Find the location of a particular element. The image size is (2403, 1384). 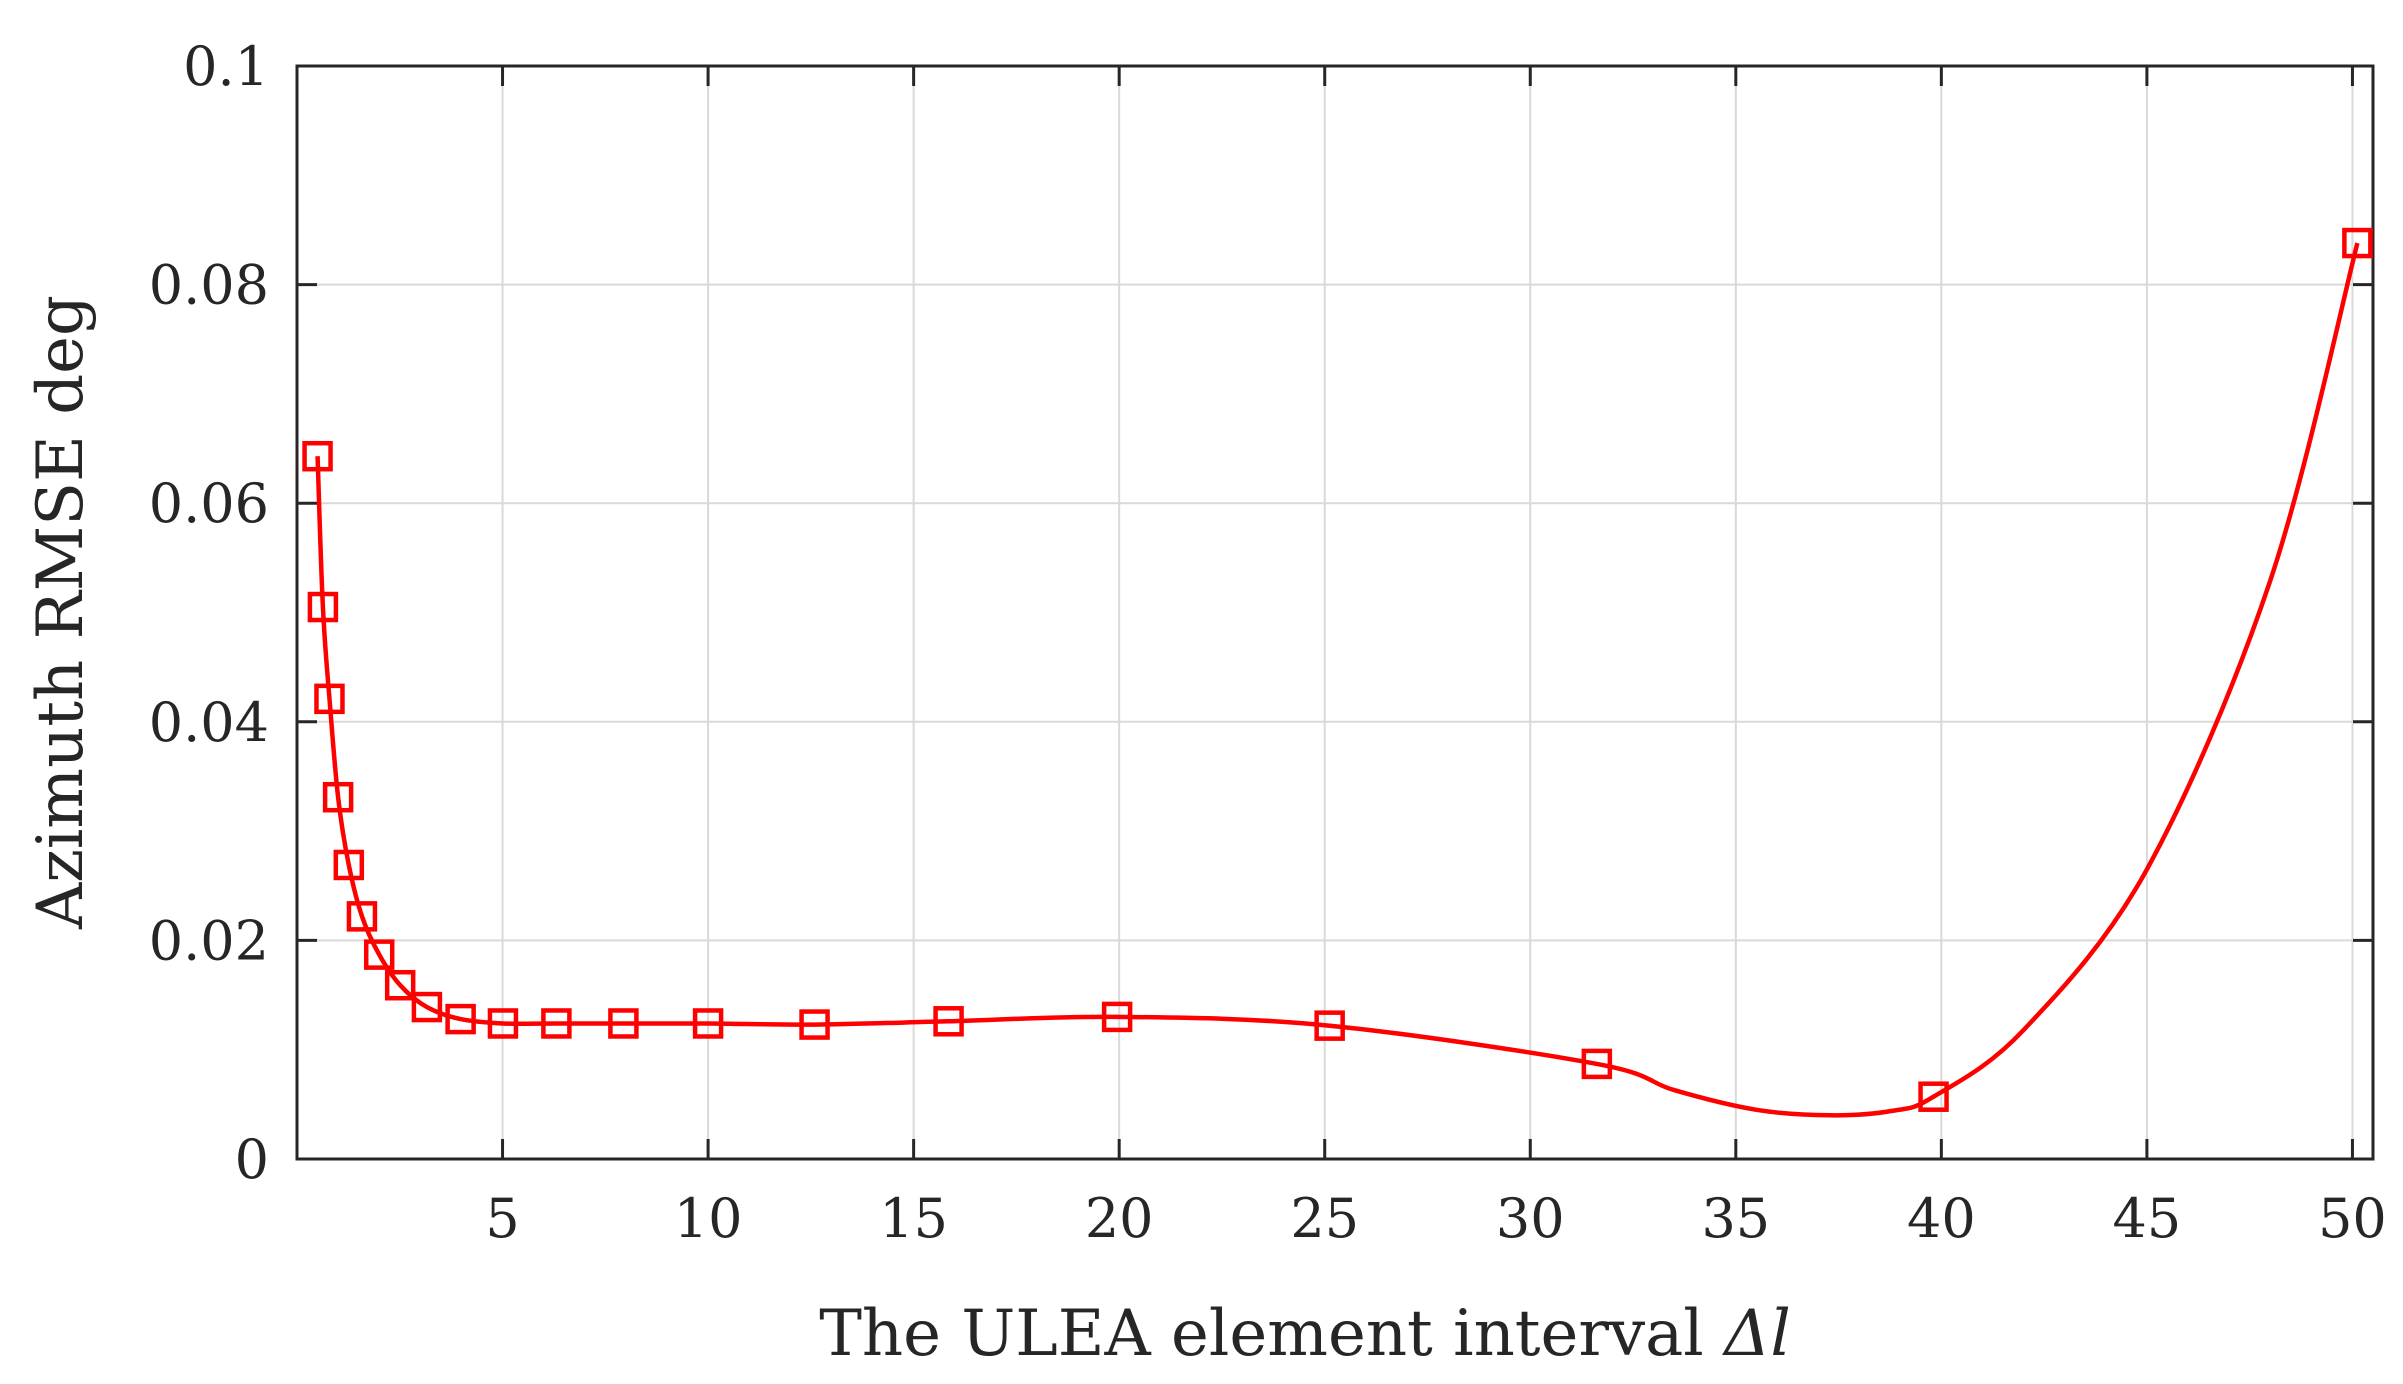

x-axis-title: The ULEA element interval Δl is located at coordinates (1305, 1334).